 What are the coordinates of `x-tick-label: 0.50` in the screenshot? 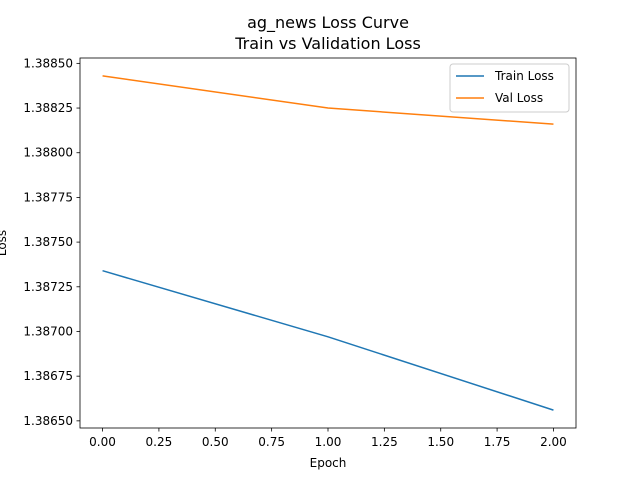 It's located at (215, 442).